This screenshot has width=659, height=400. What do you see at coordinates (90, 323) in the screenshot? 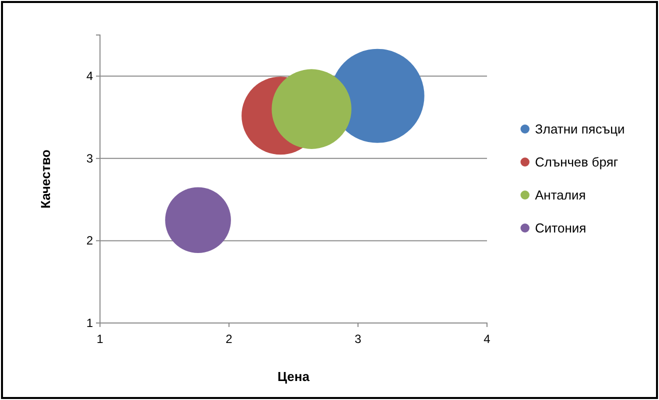
I see `y-tick-label: 1` at bounding box center [90, 323].